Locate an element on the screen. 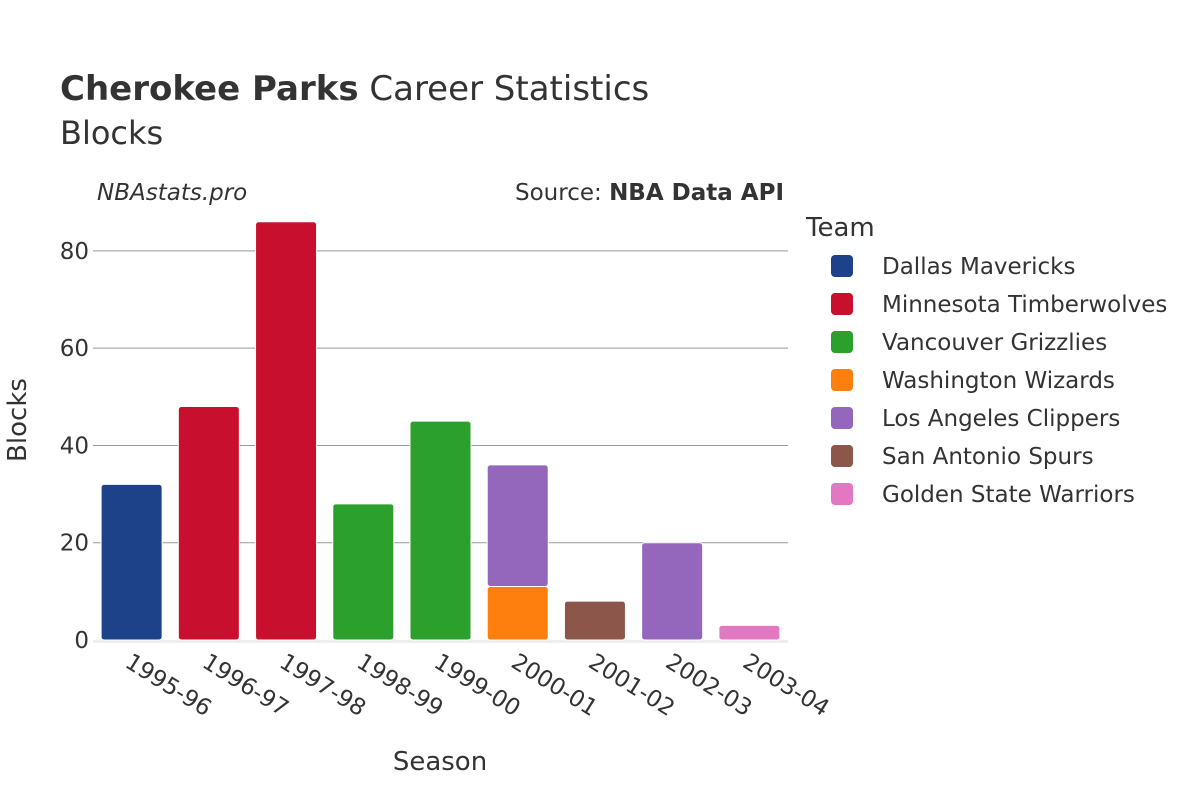 This screenshot has width=1200, height=800. y-tick-labels: 0 20 40 60 80 is located at coordinates (74, 446).